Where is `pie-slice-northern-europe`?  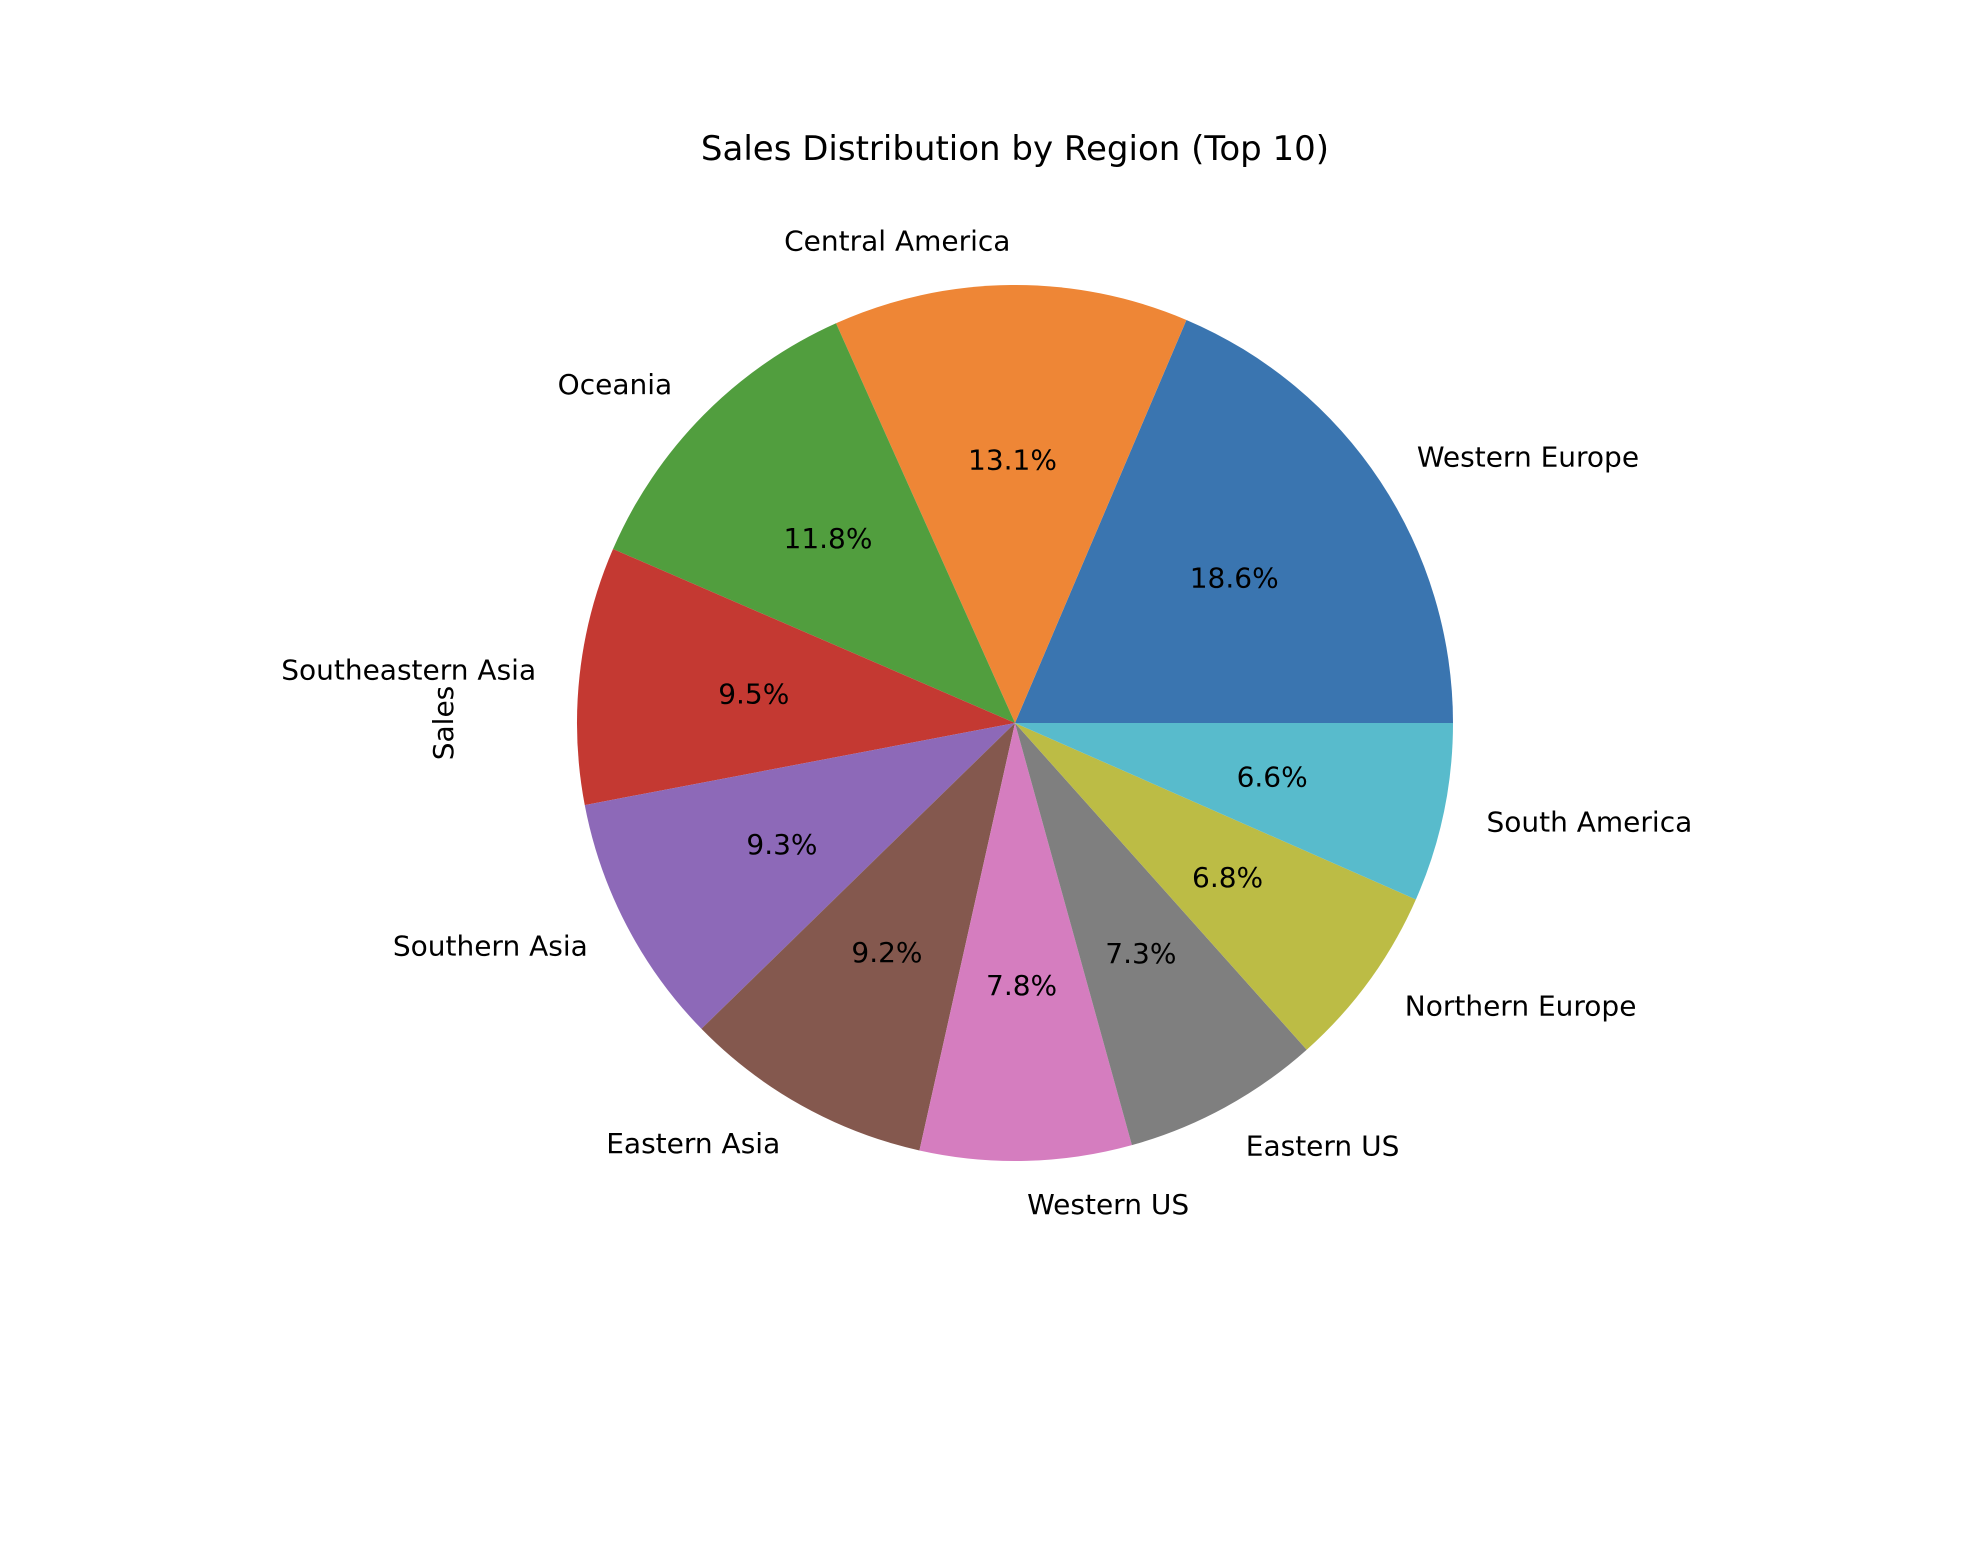
pie-slice-northern-europe is located at coordinates (1215, 886).